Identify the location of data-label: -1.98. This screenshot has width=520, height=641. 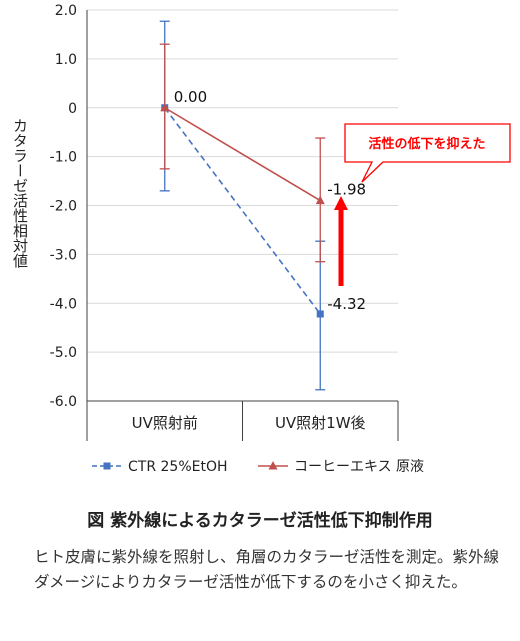
(346, 190).